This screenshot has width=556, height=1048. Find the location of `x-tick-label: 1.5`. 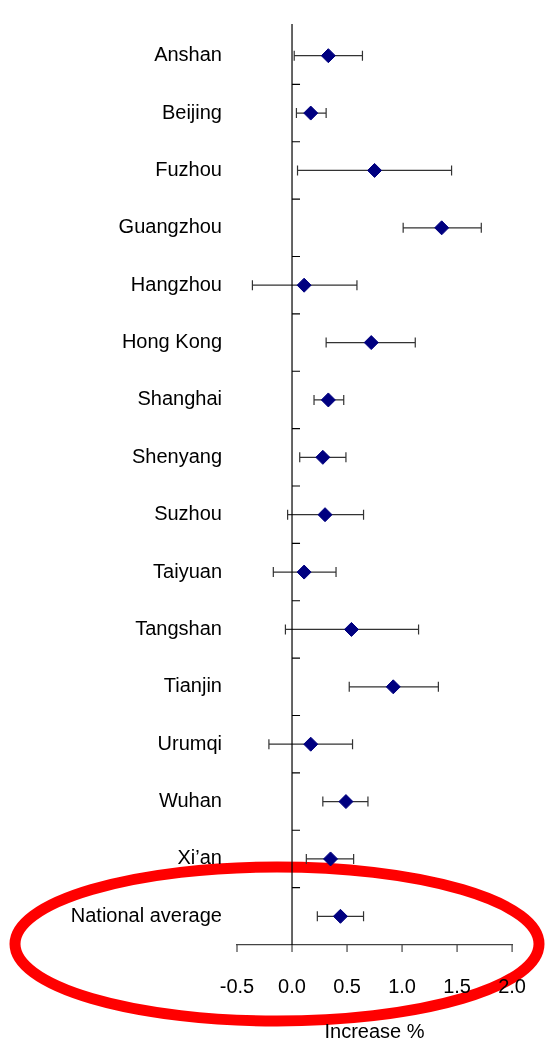

x-tick-label: 1.5 is located at coordinates (457, 985).